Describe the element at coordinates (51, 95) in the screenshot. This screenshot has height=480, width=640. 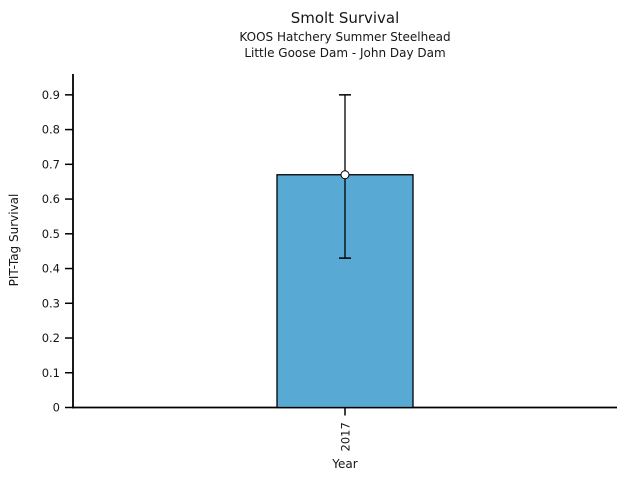
I see `y-tick-label: 0.9` at that location.